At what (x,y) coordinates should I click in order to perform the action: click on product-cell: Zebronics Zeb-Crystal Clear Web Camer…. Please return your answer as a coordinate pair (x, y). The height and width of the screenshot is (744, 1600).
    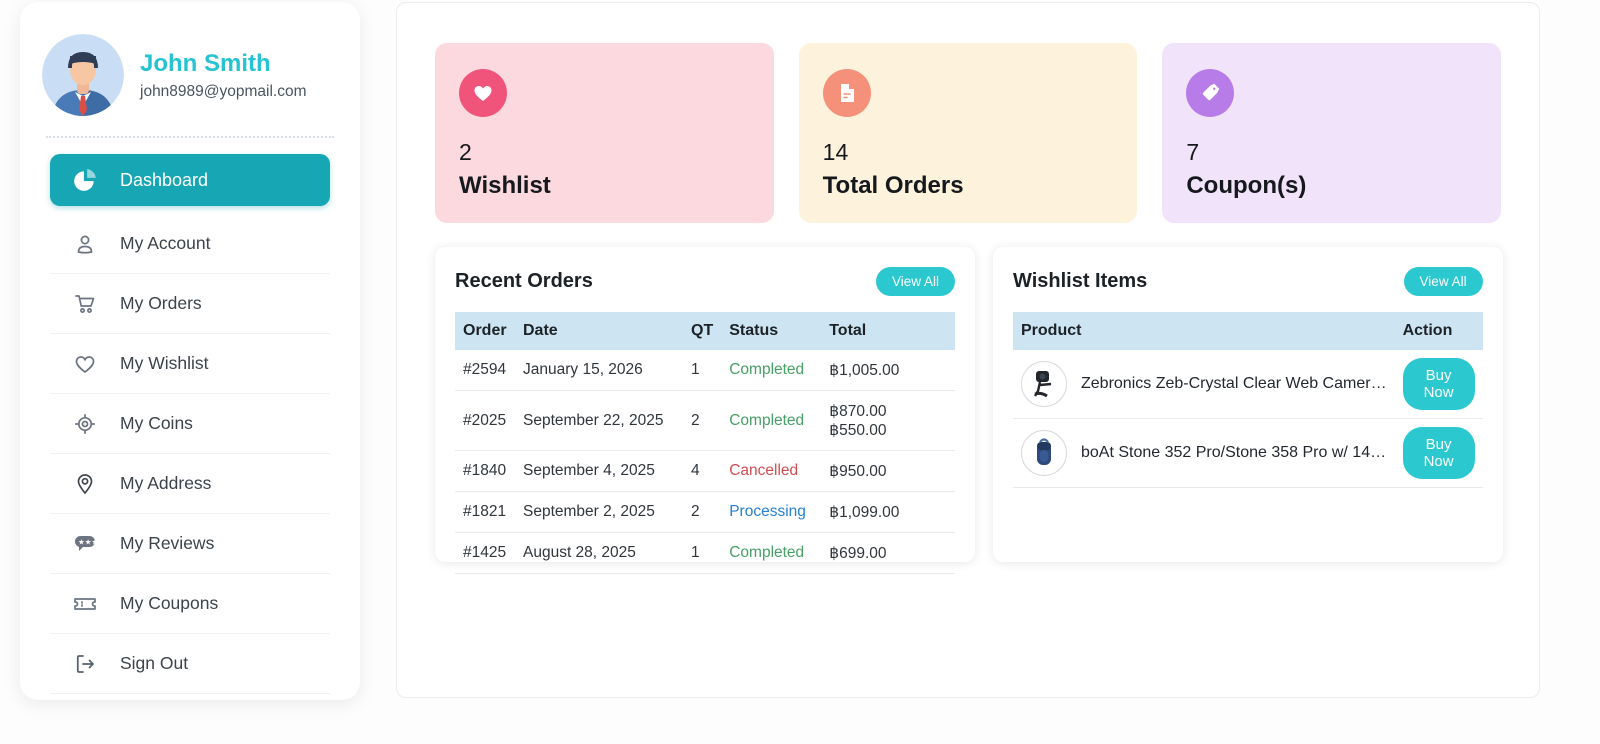
    Looking at the image, I should click on (1204, 384).